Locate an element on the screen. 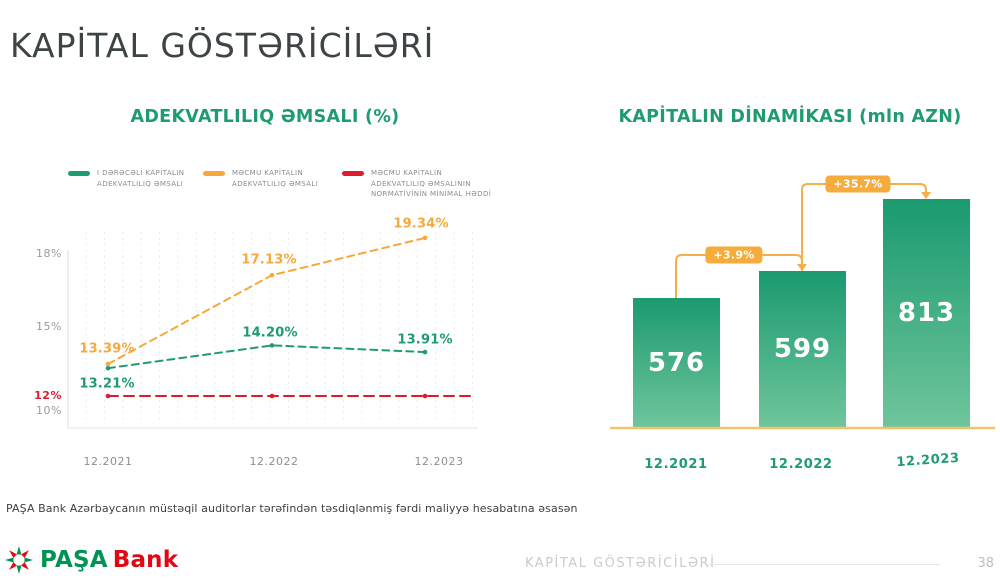  point-label-green-2023: 13.91% is located at coordinates (425, 340).